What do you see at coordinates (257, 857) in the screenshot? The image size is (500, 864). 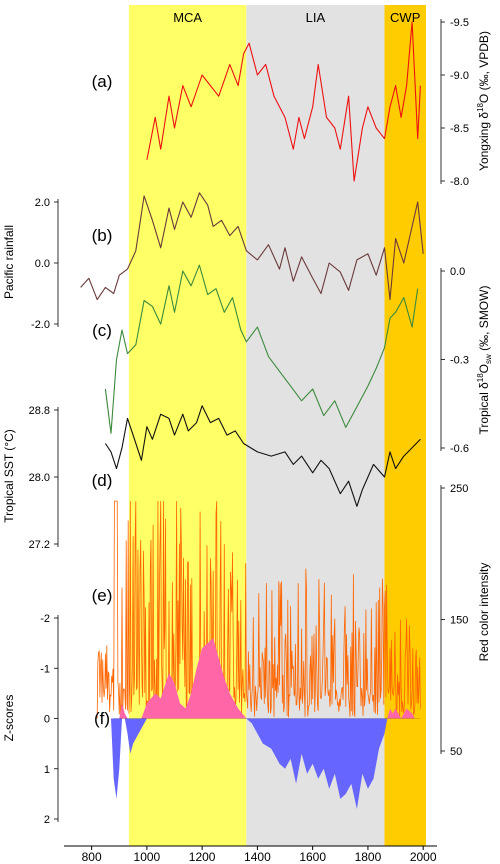 I see `x-tick-label: 1400` at bounding box center [257, 857].